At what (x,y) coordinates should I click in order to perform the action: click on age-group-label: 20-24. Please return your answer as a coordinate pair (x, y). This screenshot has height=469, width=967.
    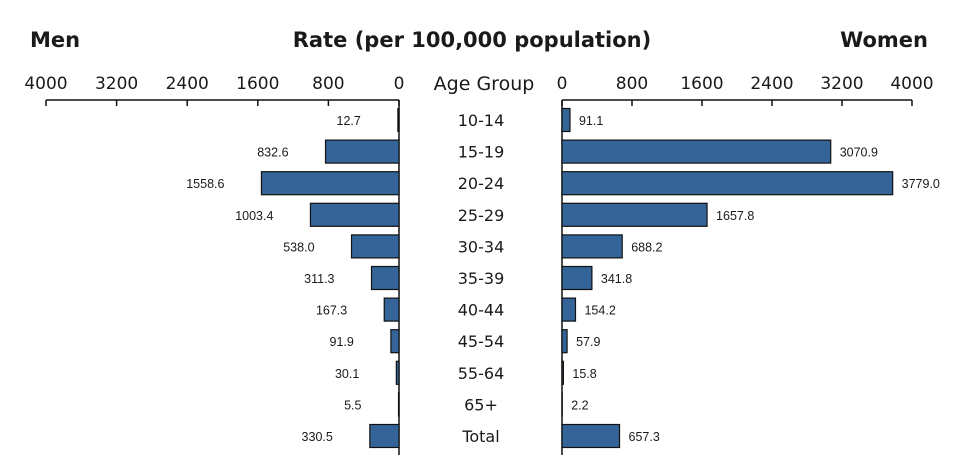
    Looking at the image, I should click on (481, 183).